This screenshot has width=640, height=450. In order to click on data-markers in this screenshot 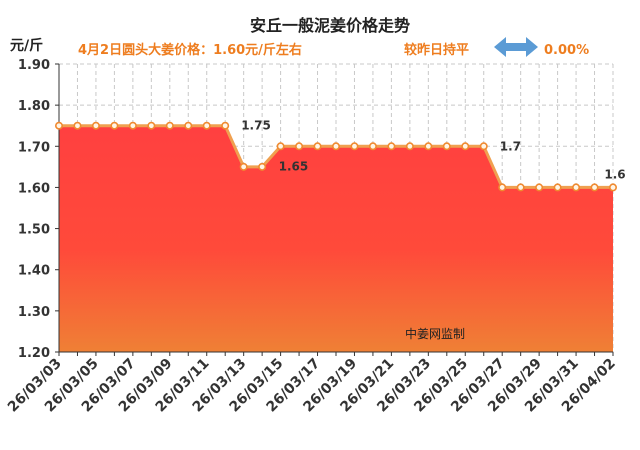, I will do `click(335, 156)`.